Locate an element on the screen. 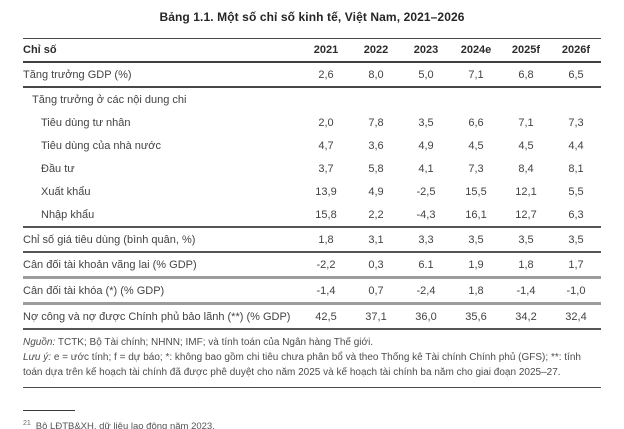 The image size is (624, 429). row-value: 2,6 is located at coordinates (326, 74).